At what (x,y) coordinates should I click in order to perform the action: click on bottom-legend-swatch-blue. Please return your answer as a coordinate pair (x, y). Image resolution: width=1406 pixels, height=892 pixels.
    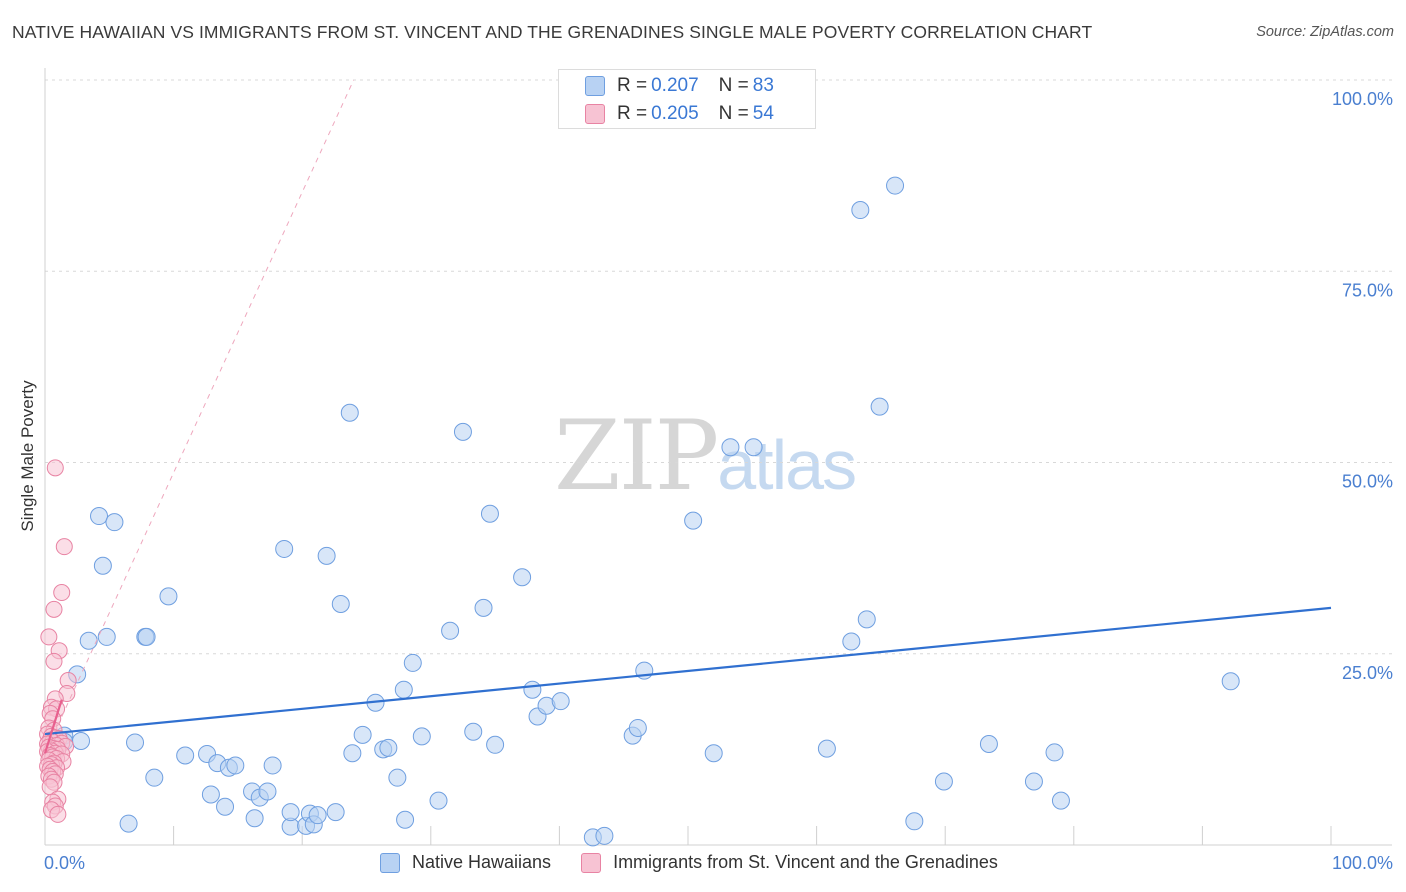
    Looking at the image, I should click on (390, 862).